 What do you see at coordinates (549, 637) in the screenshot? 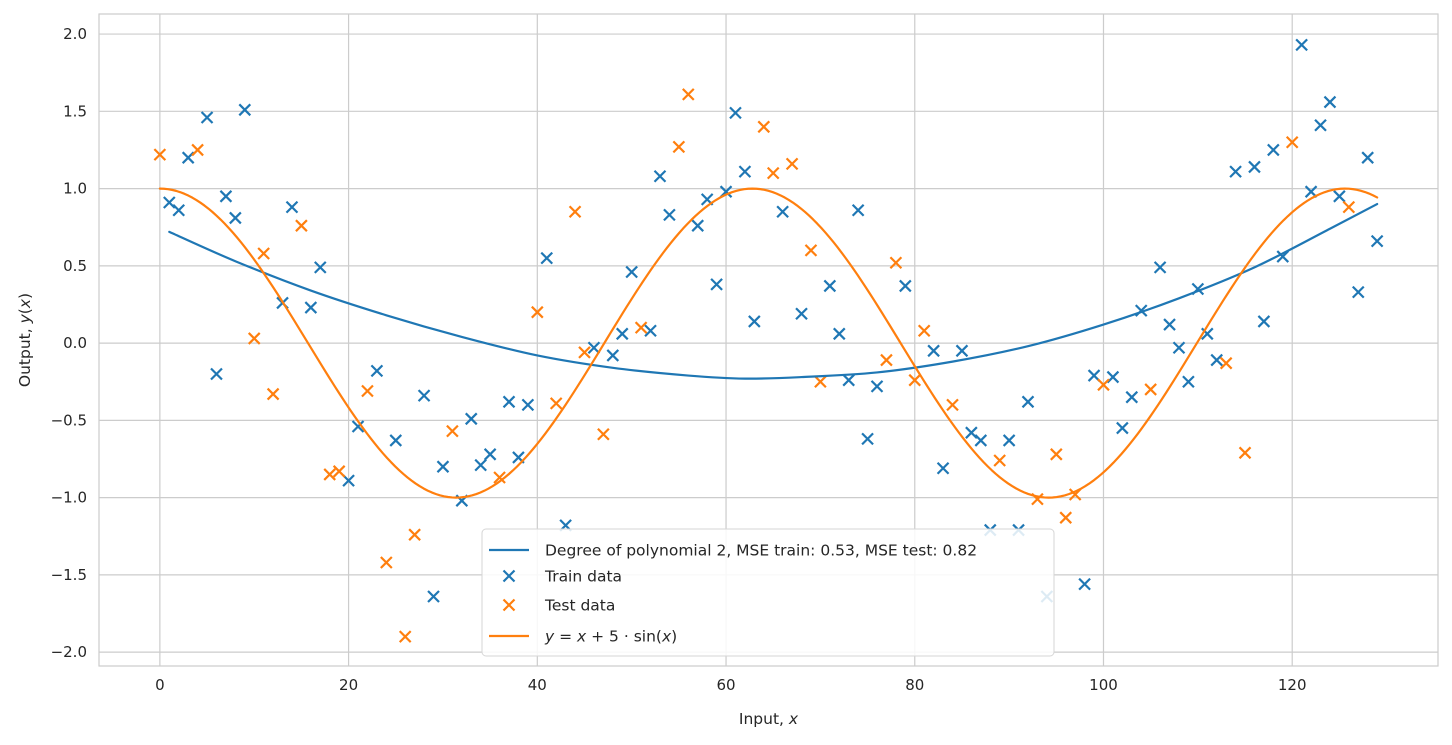
I see `legend-label-part: y` at bounding box center [549, 637].